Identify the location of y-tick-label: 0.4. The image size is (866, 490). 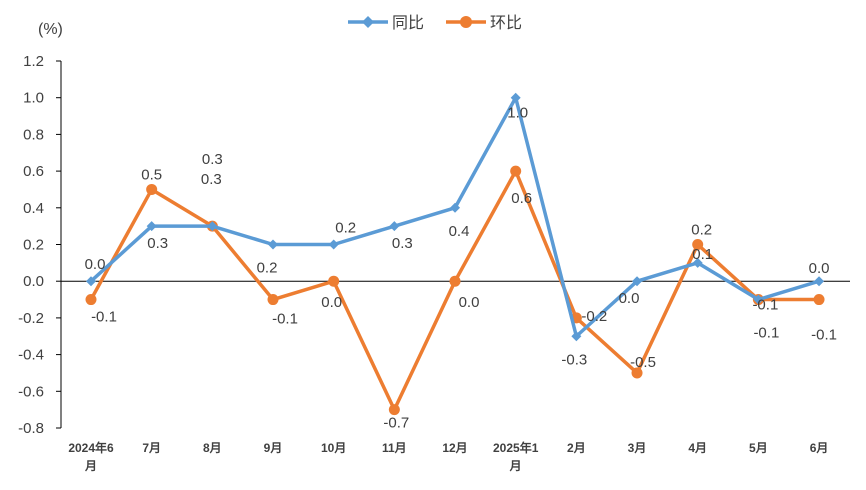
(33, 208).